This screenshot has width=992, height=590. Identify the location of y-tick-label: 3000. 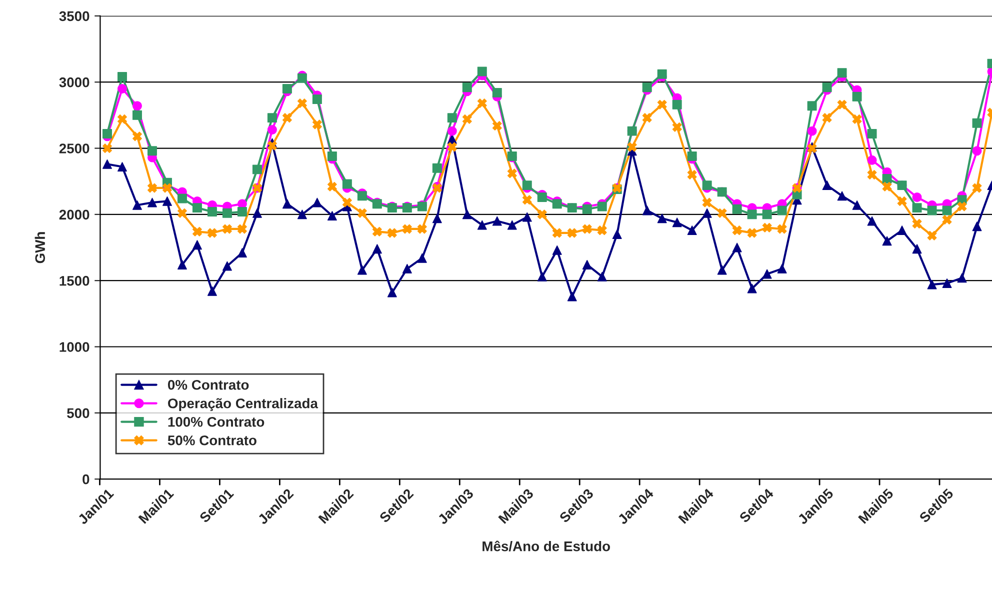
(74, 82).